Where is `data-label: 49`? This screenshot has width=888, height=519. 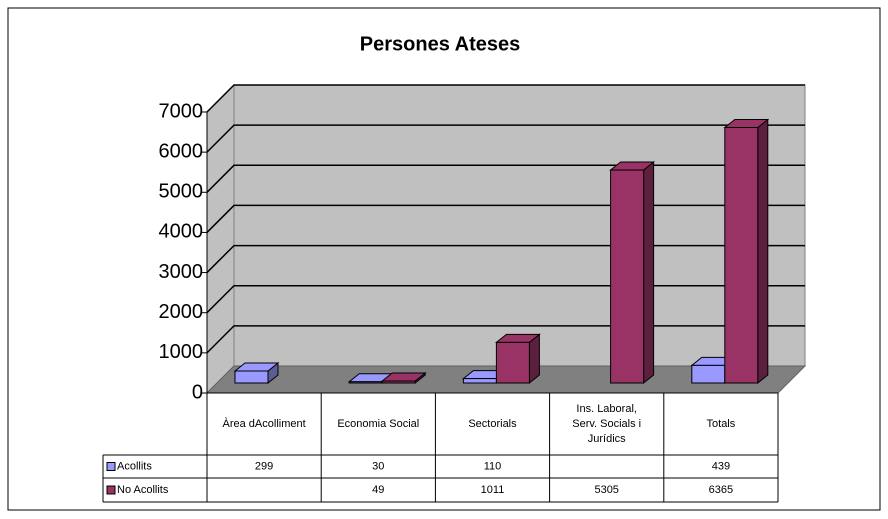
data-label: 49 is located at coordinates (378, 490).